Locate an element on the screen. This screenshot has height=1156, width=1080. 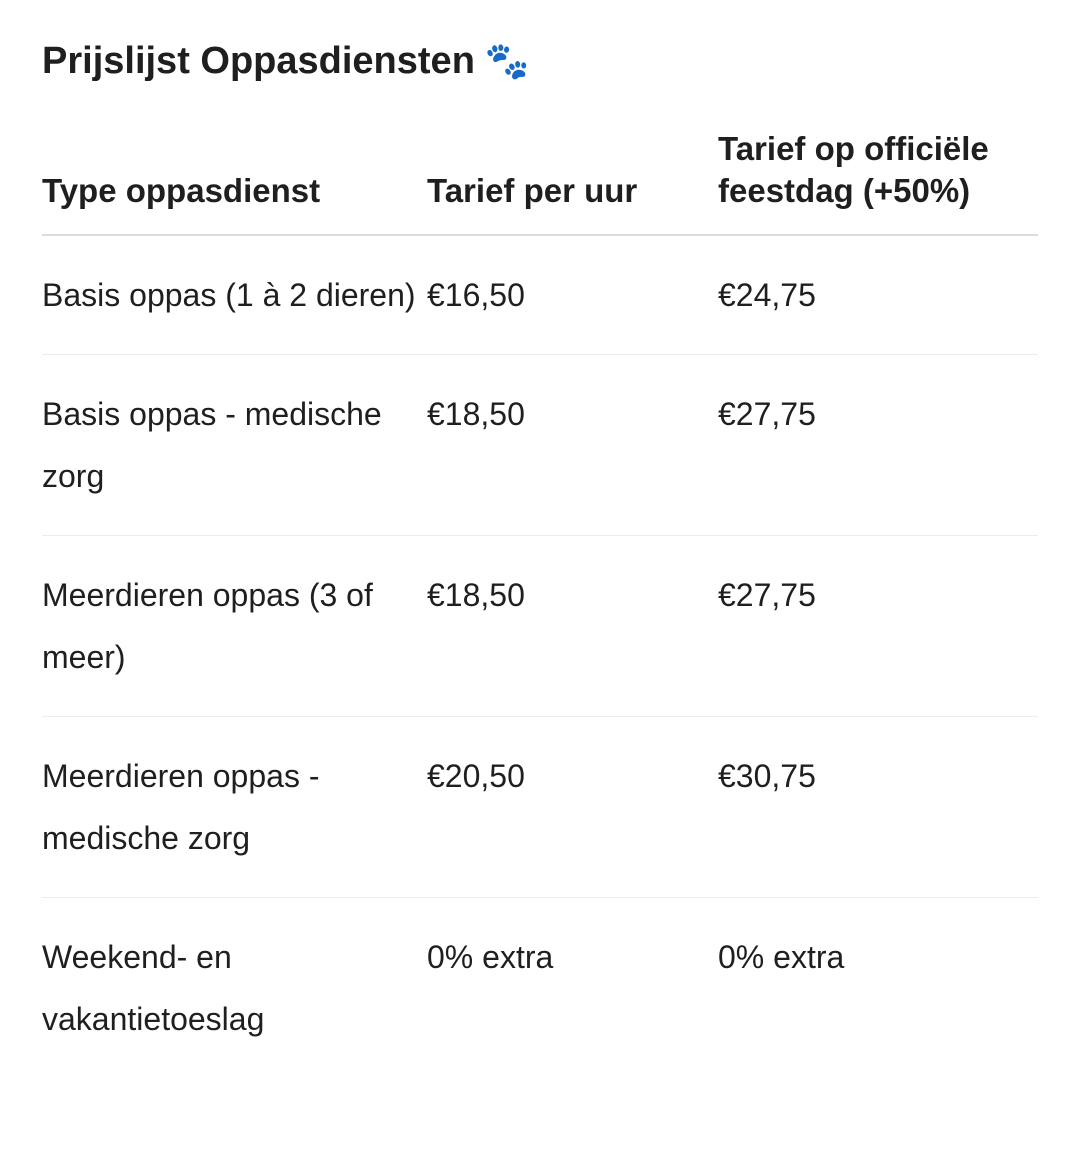
service-type: Meerdieren oppas - medische zorg is located at coordinates (234, 807).